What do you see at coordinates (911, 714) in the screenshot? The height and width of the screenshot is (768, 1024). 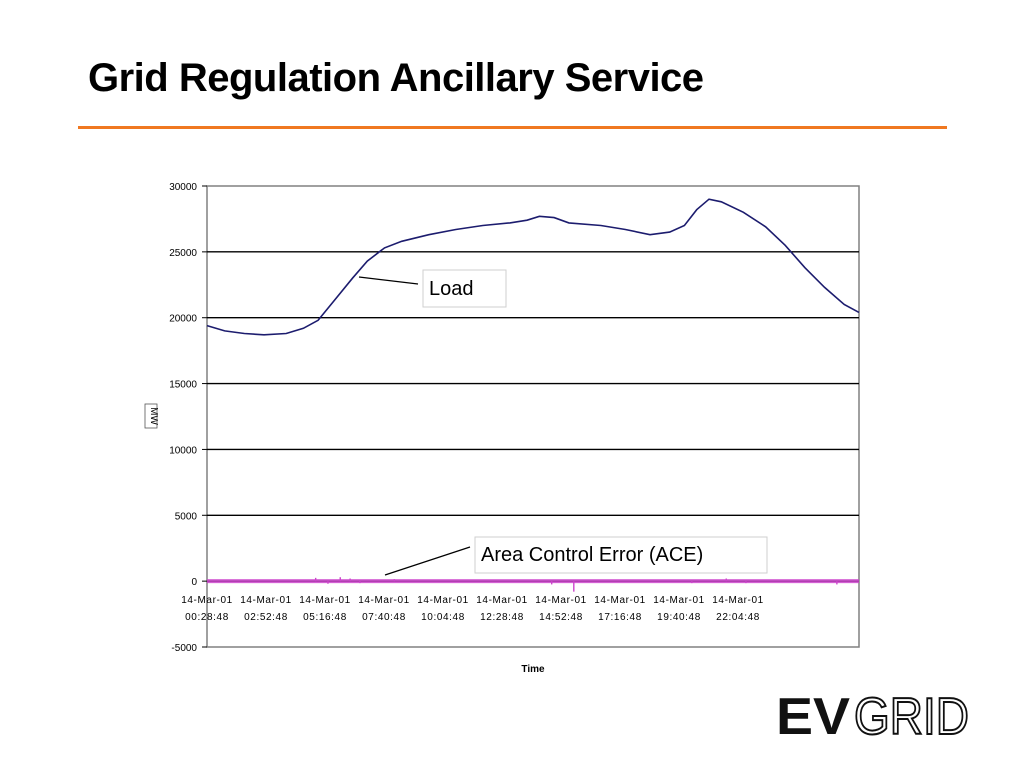 I see `svg-text: GRID` at bounding box center [911, 714].